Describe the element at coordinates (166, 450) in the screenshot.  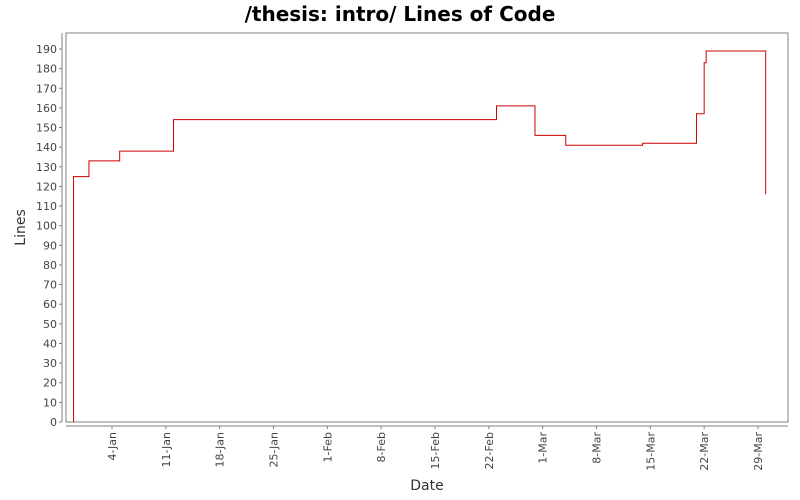
I see `x-tick-label: 11-Jan` at that location.